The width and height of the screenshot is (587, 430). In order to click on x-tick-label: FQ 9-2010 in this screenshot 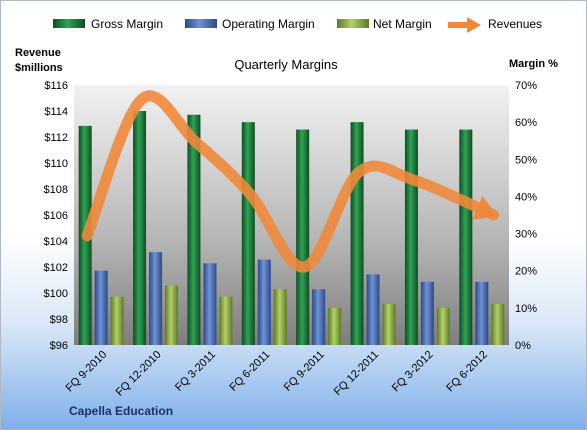, I will do `click(87, 372)`.